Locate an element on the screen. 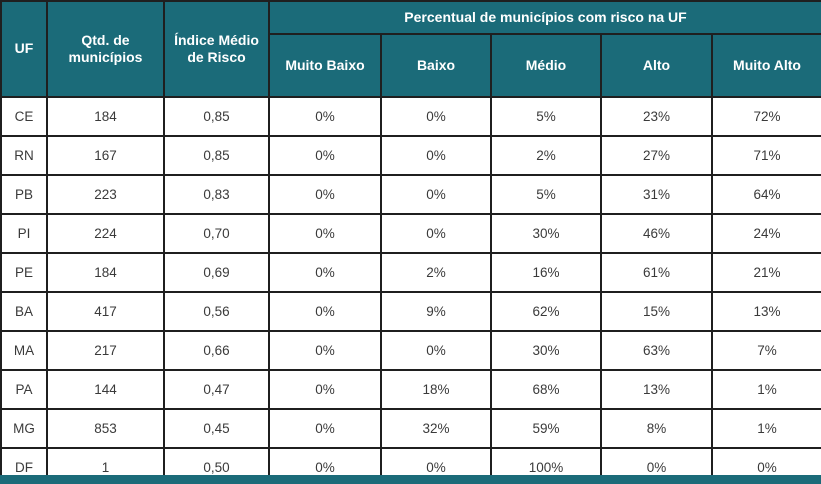 Image resolution: width=821 pixels, height=484 pixels. group-header-percentual-risco: Percentual de municípios com risco na UF is located at coordinates (544, 17).